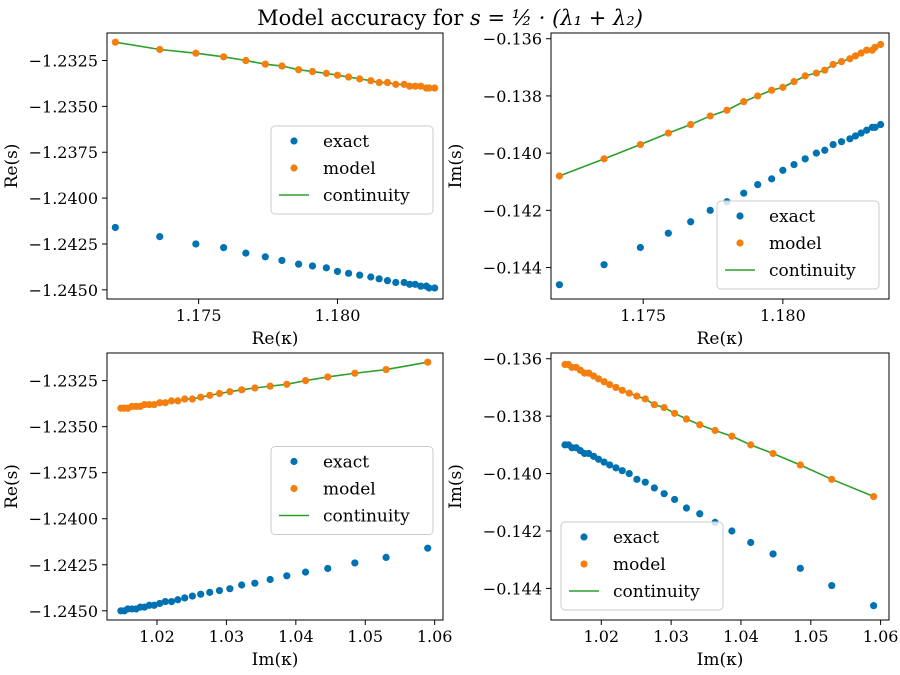  I want to click on x-axis-label: Re(κ), so click(275, 339).